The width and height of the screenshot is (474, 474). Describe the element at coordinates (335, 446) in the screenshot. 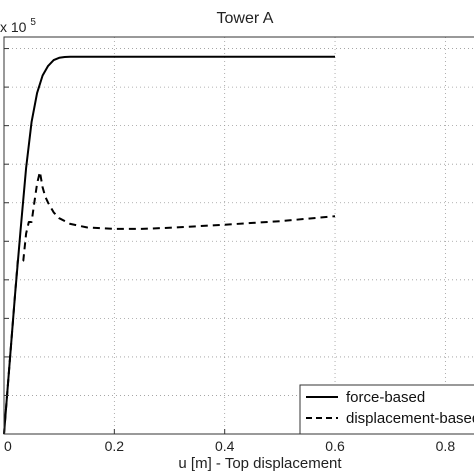

I see `x-tick-label-3: 0.6` at that location.